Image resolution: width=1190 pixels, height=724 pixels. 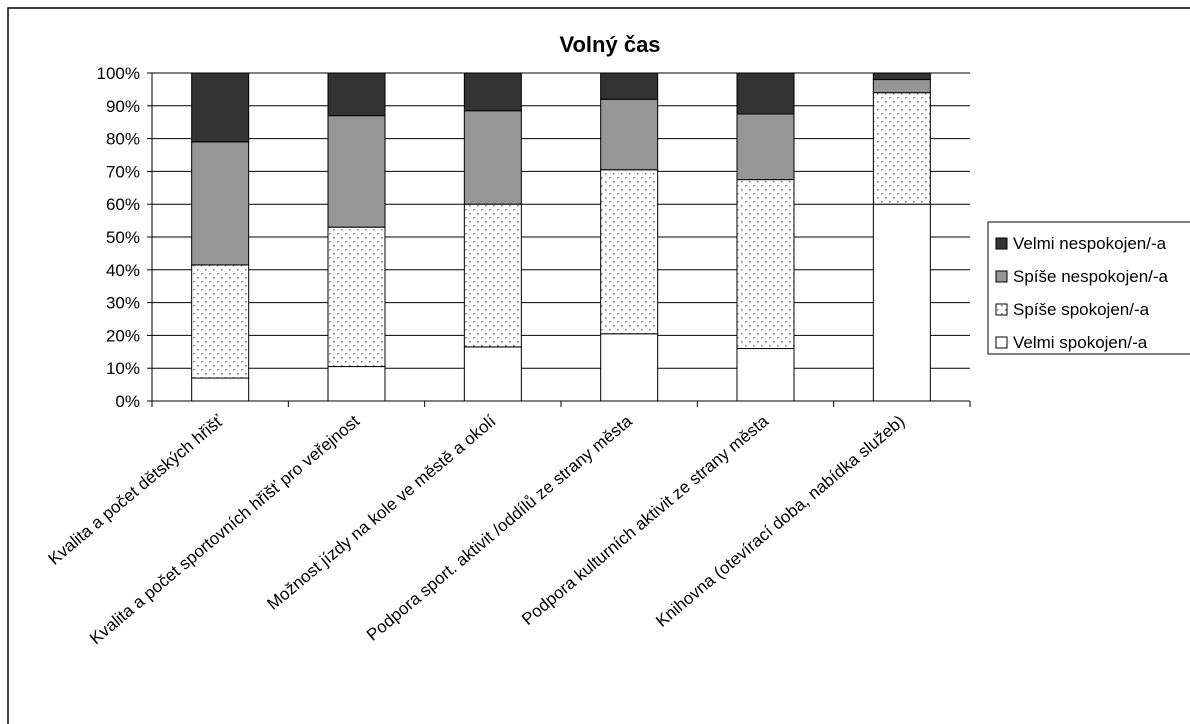 I want to click on y-tick-label: 10%, so click(x=123, y=368).